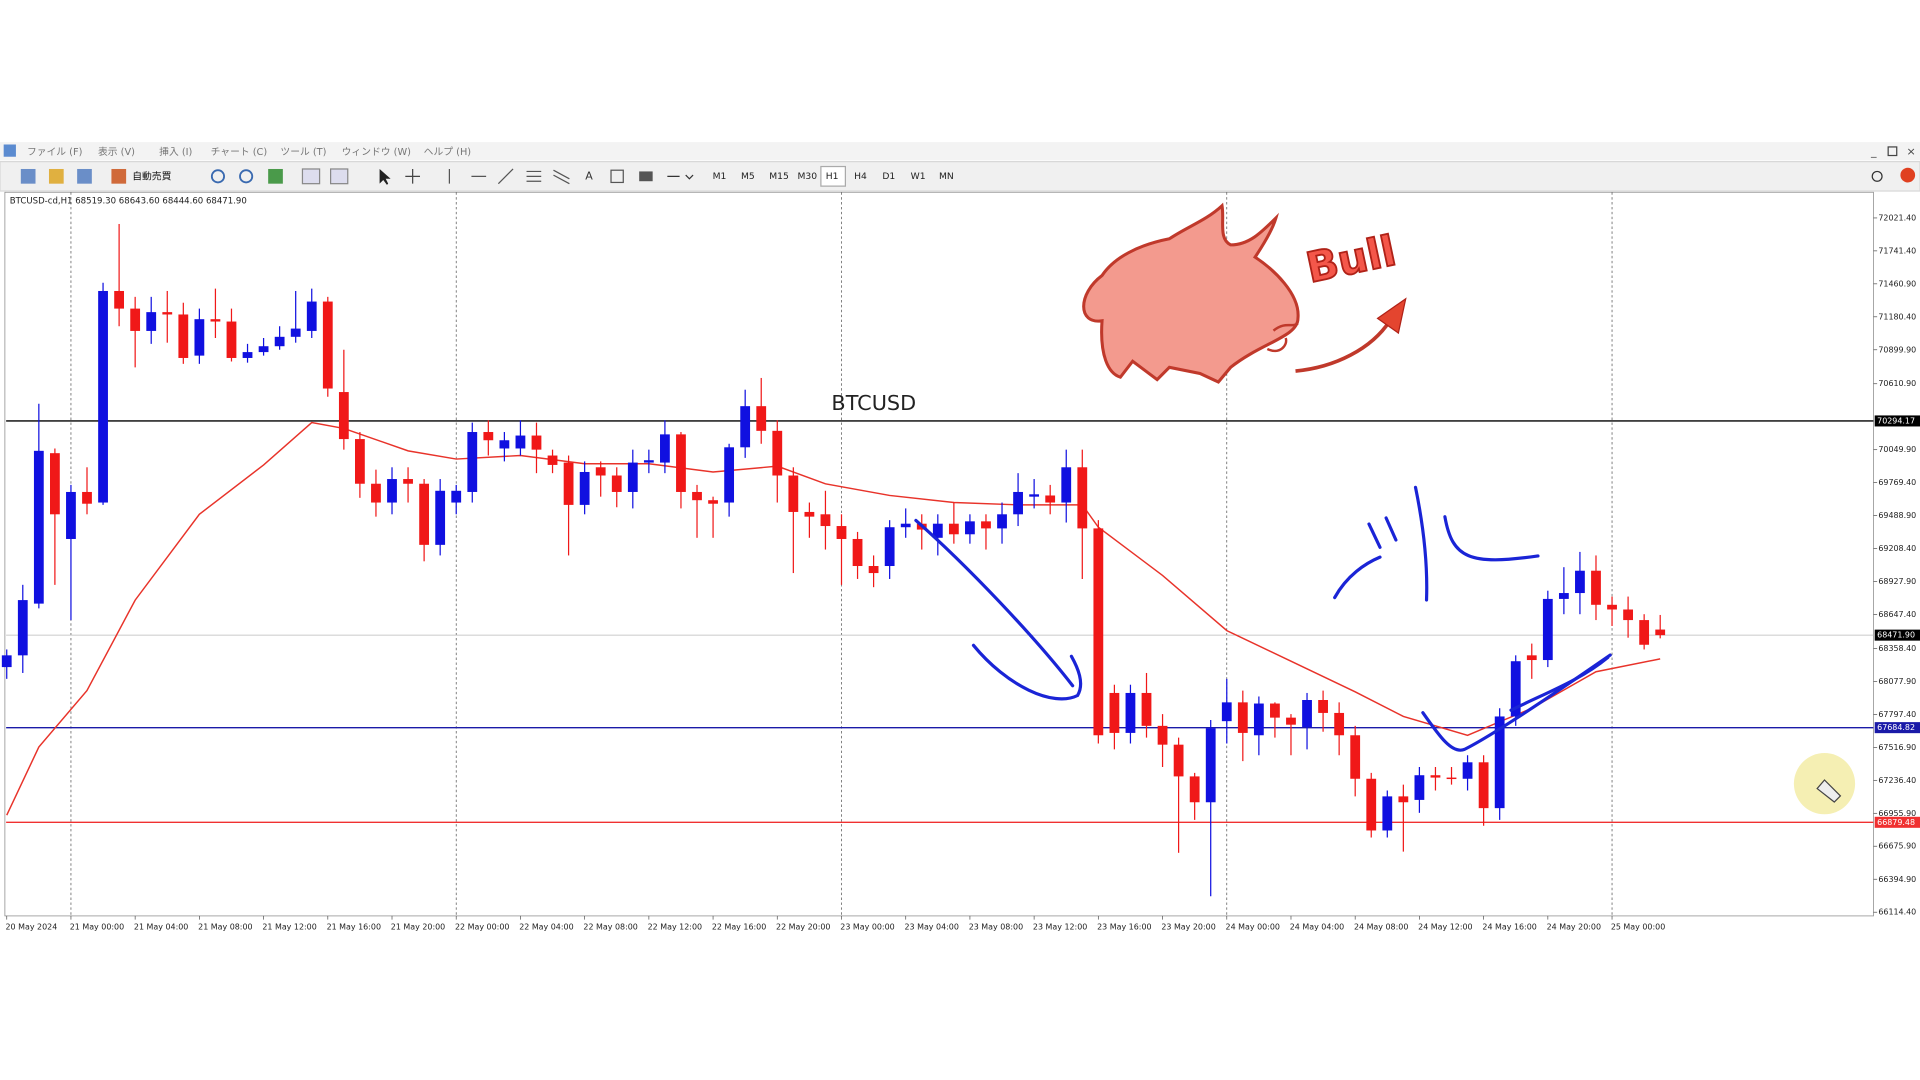  I want to click on menu-item: ウィンドウ (W), so click(376, 152).